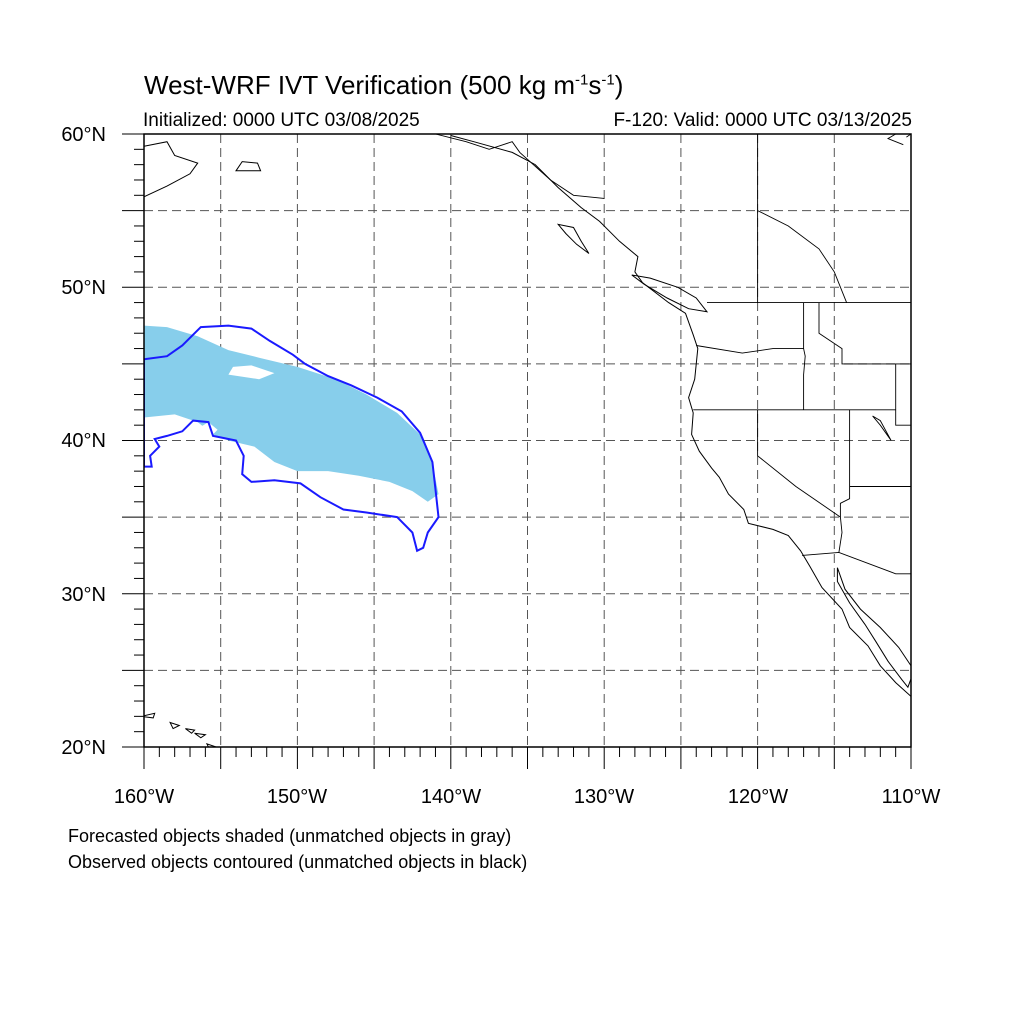 The width and height of the screenshot is (1024, 1024). I want to click on vancouver-island, so click(670, 293).